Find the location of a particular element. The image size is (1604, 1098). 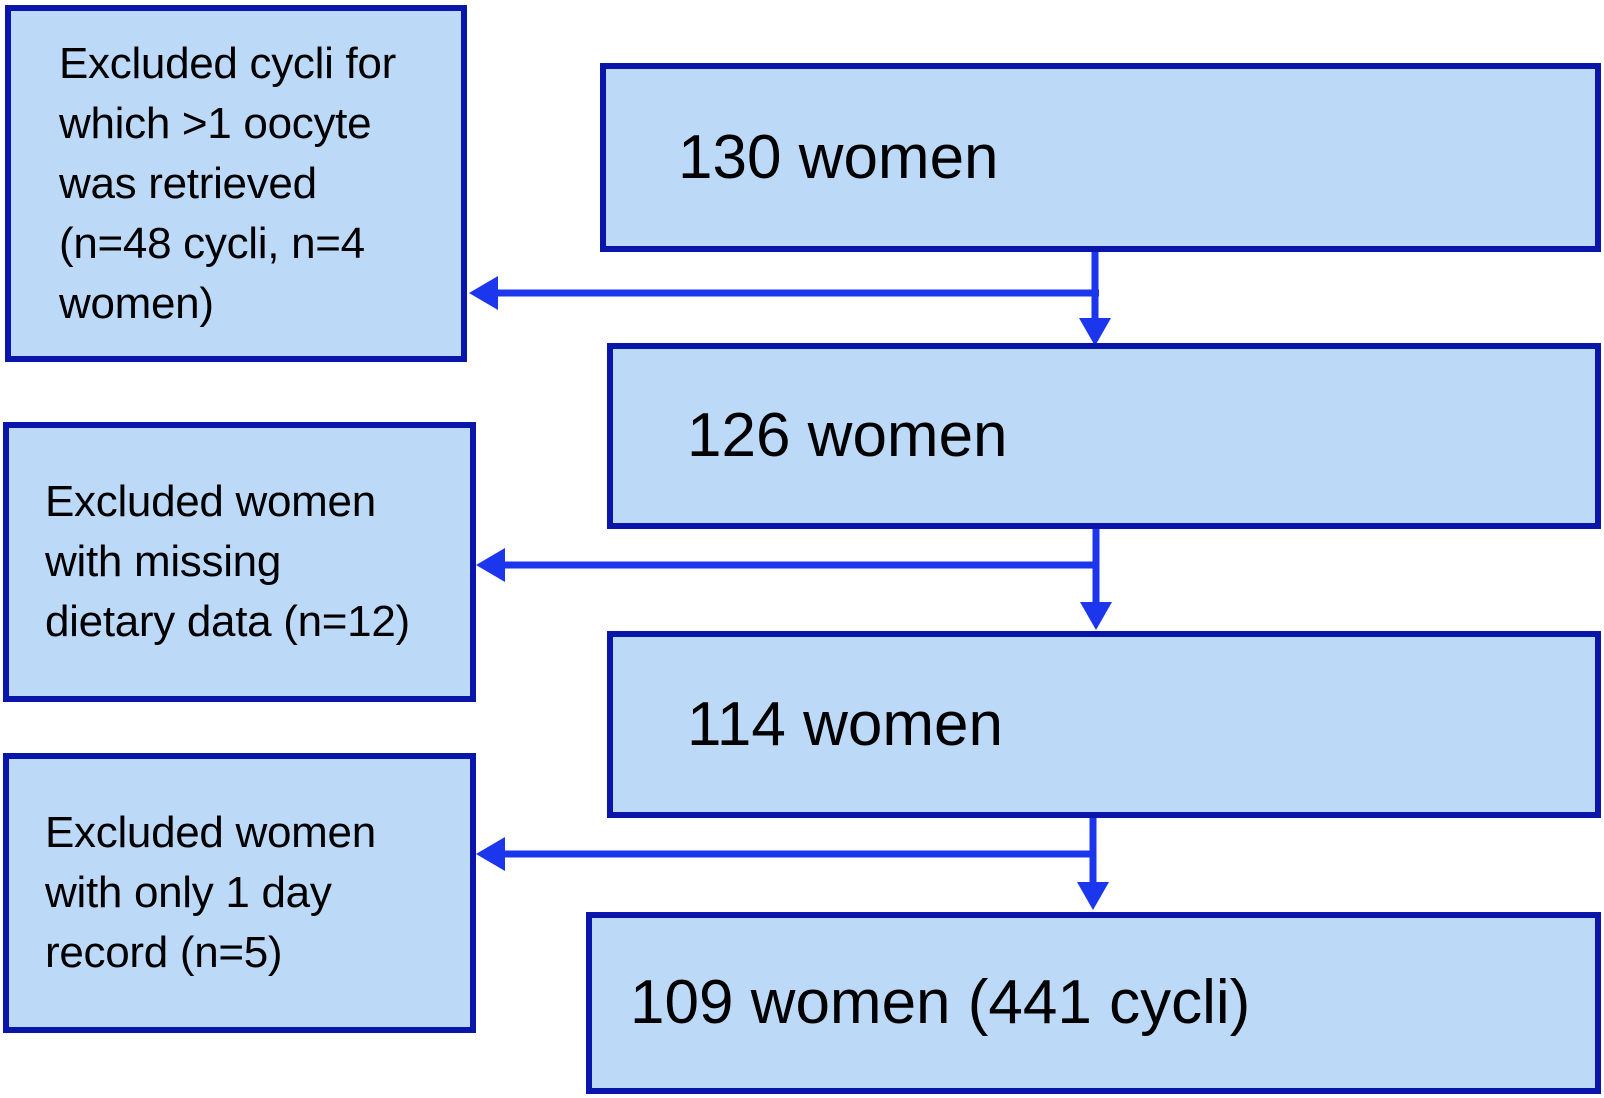

box-130-women-label: 130 women is located at coordinates (838, 157).